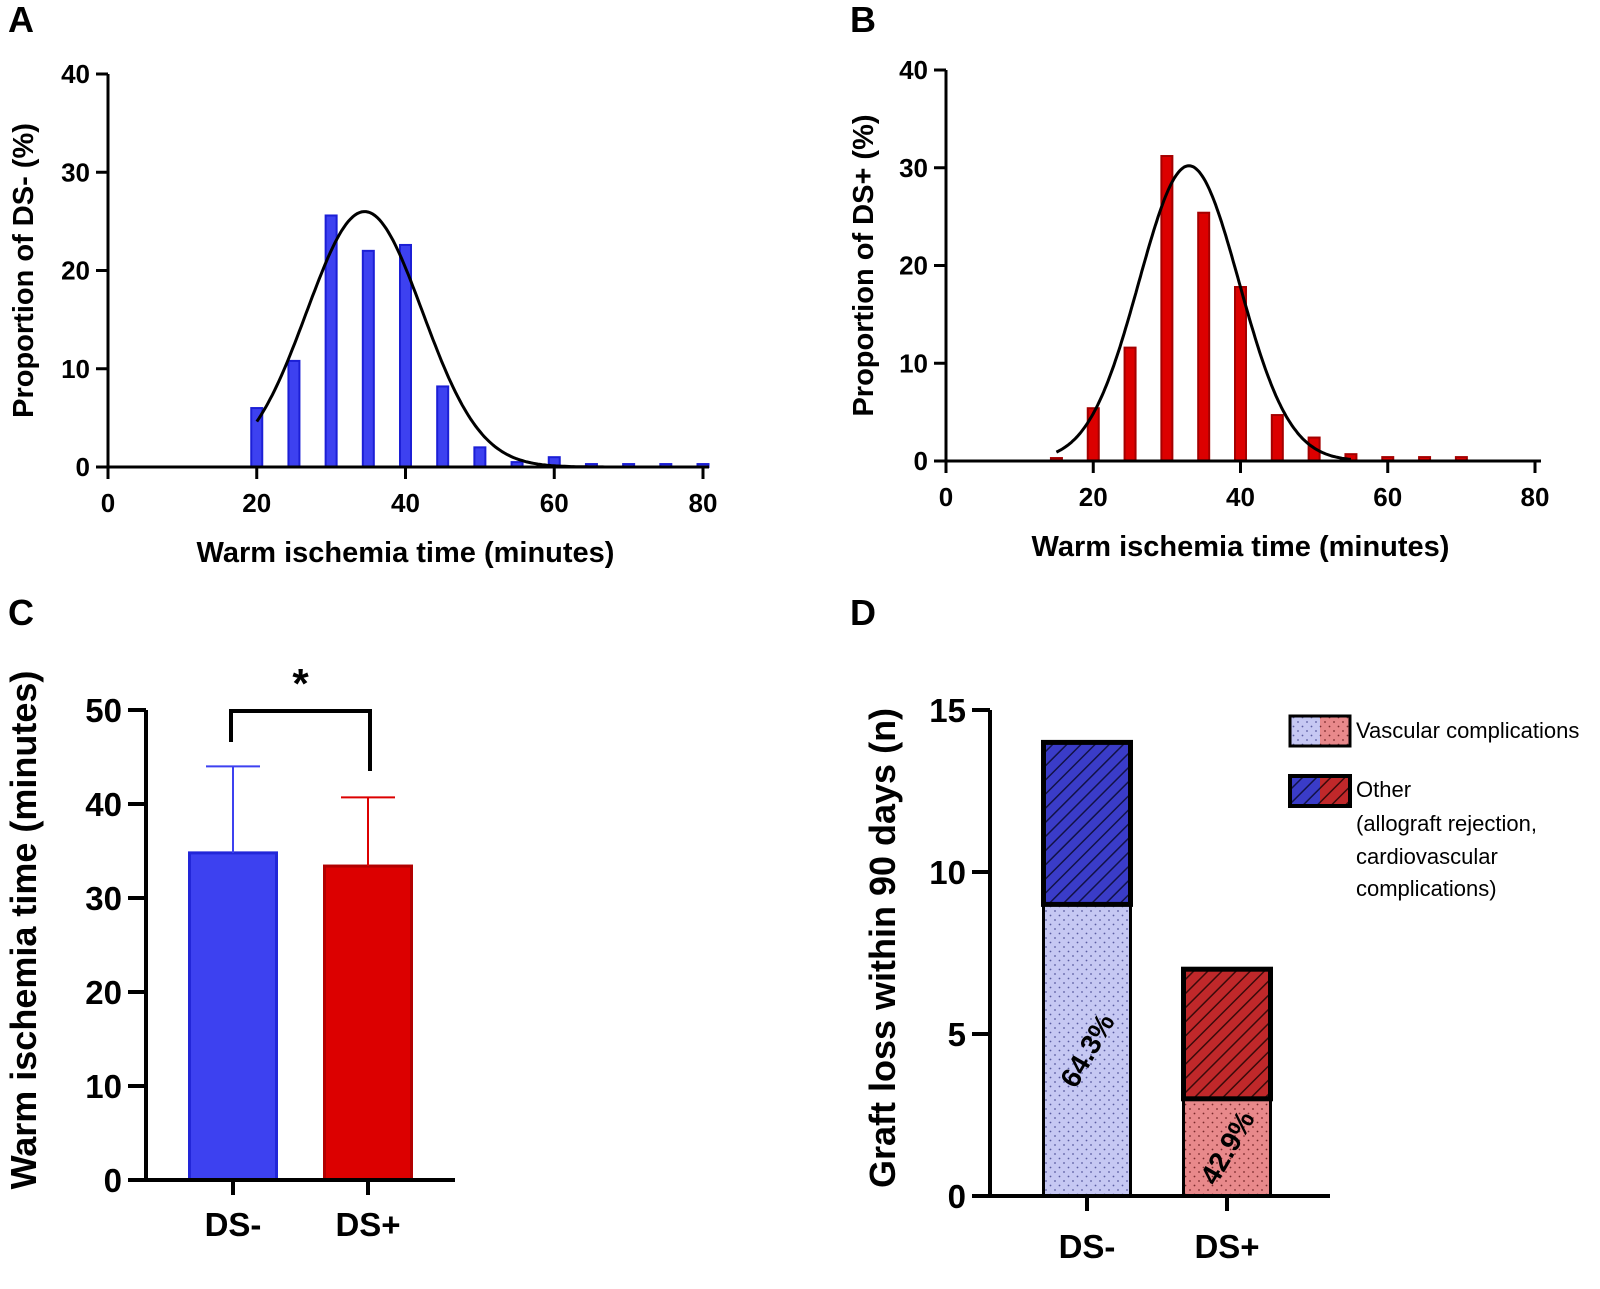  I want to click on panel-a-xtick-label-20: 20, so click(256, 503).